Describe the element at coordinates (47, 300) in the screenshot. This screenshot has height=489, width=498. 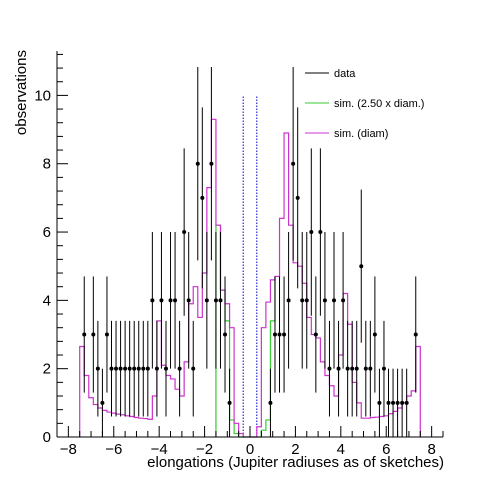
I see `y-tick-label: 4` at that location.